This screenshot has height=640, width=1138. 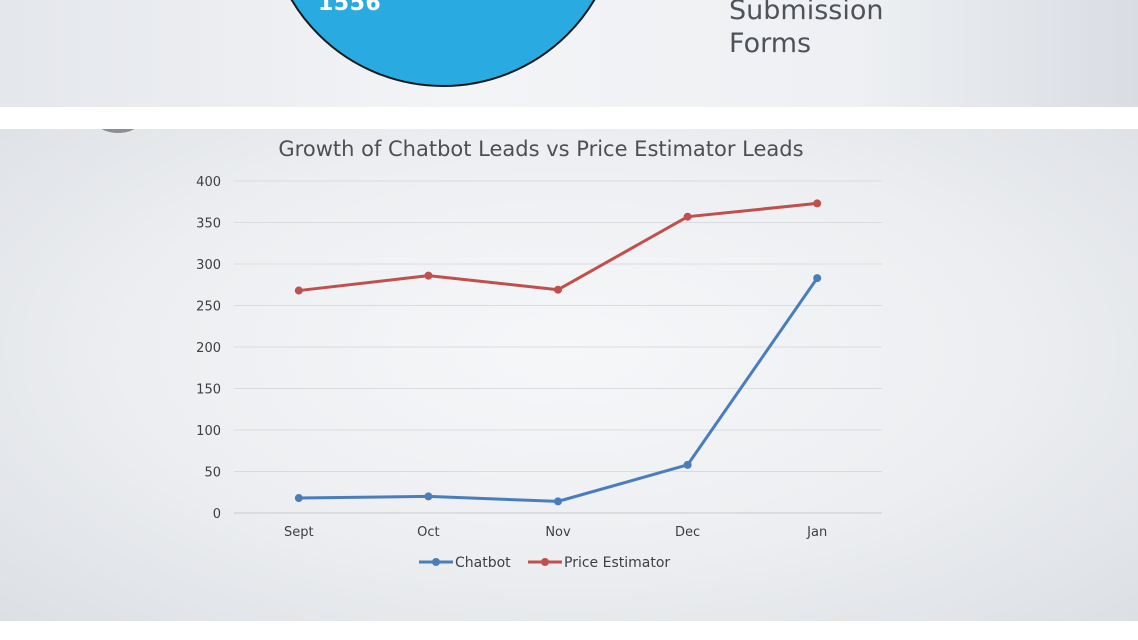 I want to click on chart-legend: Chatbot Price Estimator, so click(x=544, y=563).